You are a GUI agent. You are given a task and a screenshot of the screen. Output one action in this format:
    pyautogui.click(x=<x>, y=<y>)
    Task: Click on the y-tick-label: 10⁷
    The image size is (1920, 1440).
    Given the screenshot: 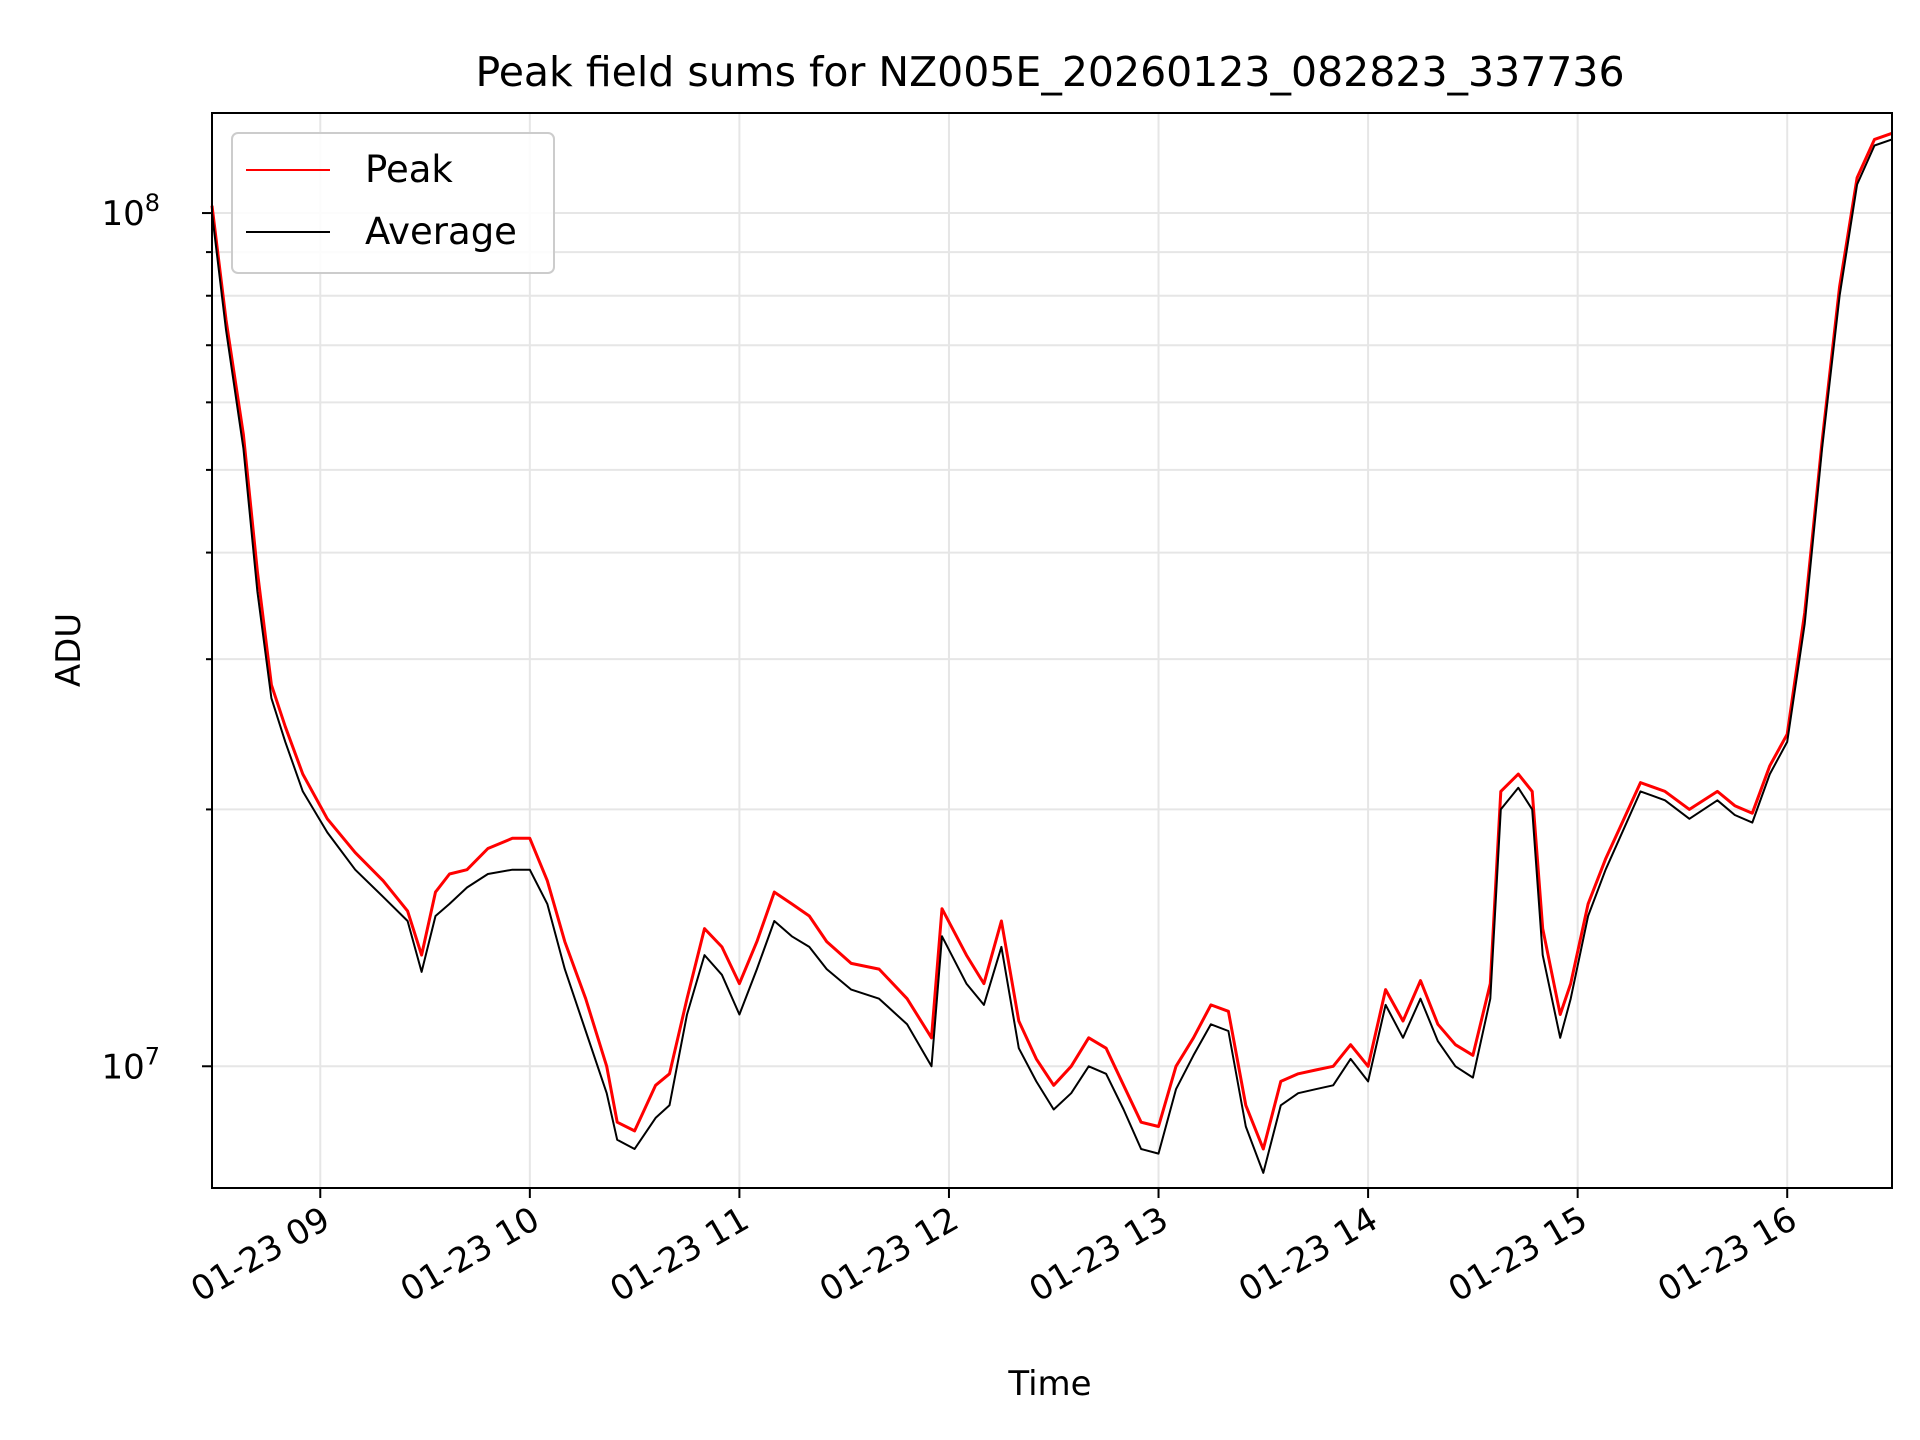 What is the action you would take?
    pyautogui.click(x=130, y=1064)
    